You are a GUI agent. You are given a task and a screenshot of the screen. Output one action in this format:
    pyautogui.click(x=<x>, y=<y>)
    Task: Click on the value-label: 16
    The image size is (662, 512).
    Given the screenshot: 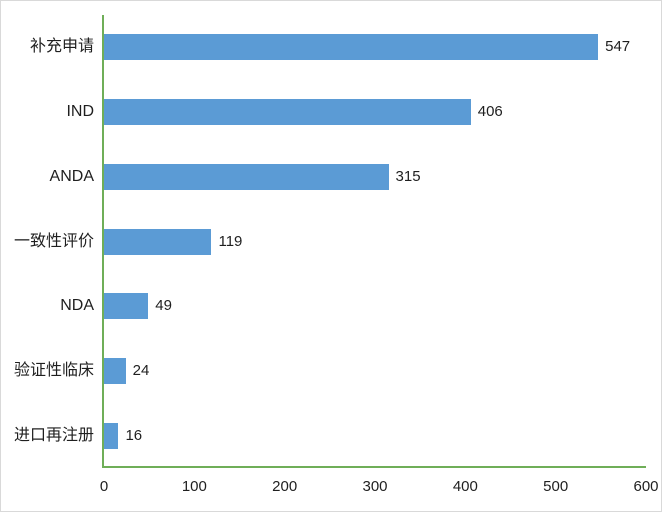 What is the action you would take?
    pyautogui.click(x=134, y=435)
    